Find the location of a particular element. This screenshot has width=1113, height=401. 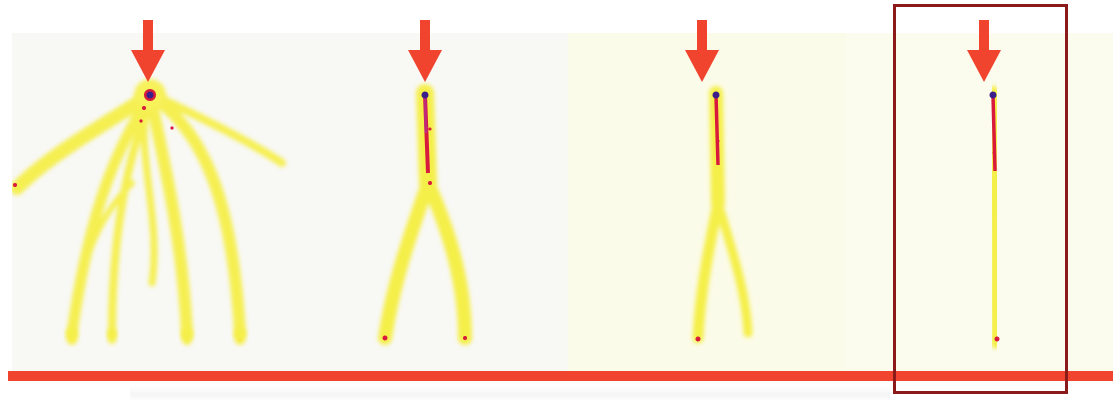

plume-two-branch is located at coordinates (425, 214).